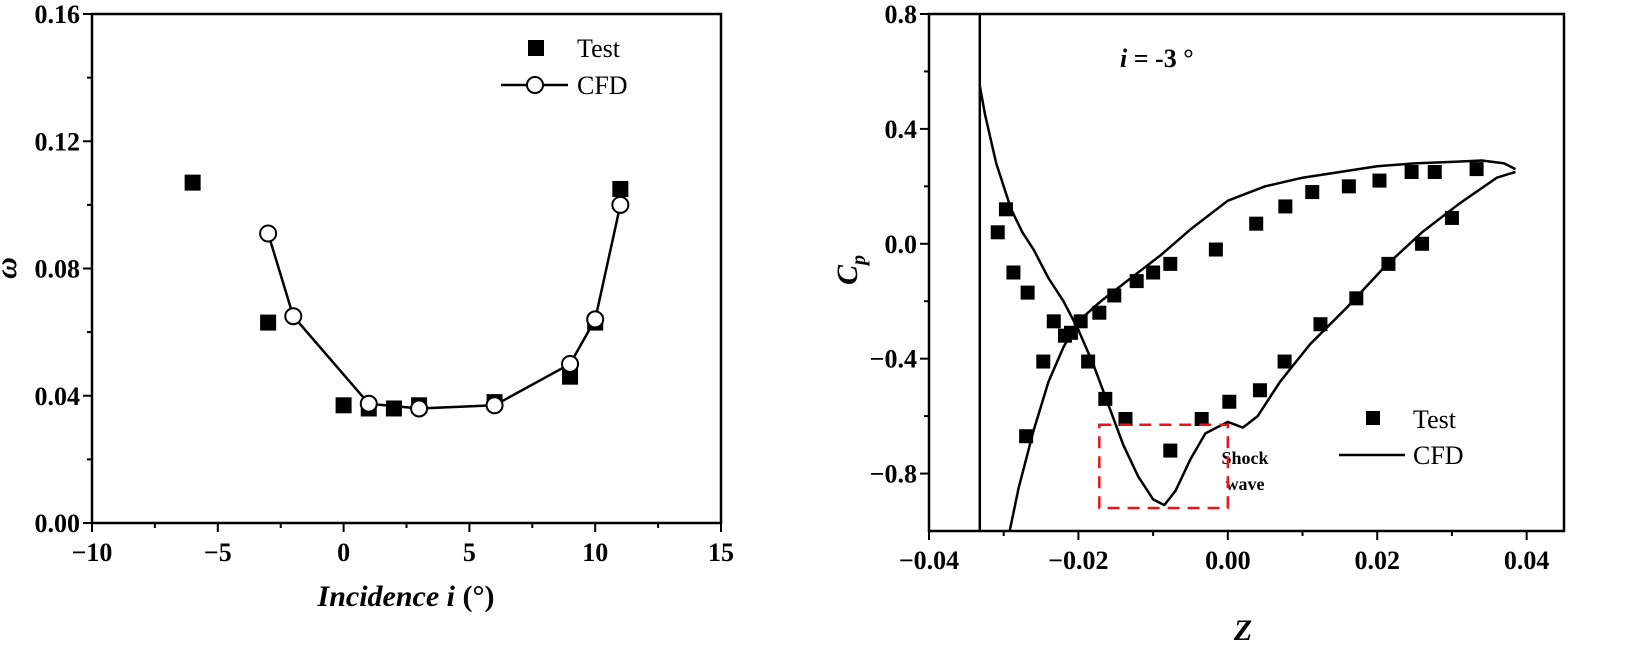 The height and width of the screenshot is (647, 1650). Describe the element at coordinates (564, 67) in the screenshot. I see `left-legend: Test CFD` at that location.